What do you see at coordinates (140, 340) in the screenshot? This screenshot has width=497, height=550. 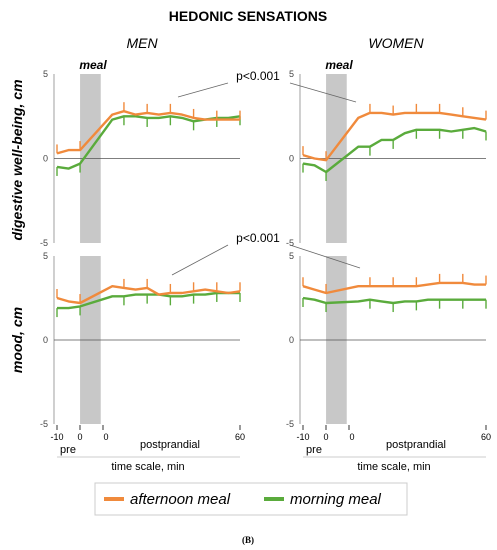 I see `panel-mood-men: 5 0 -5` at bounding box center [140, 340].